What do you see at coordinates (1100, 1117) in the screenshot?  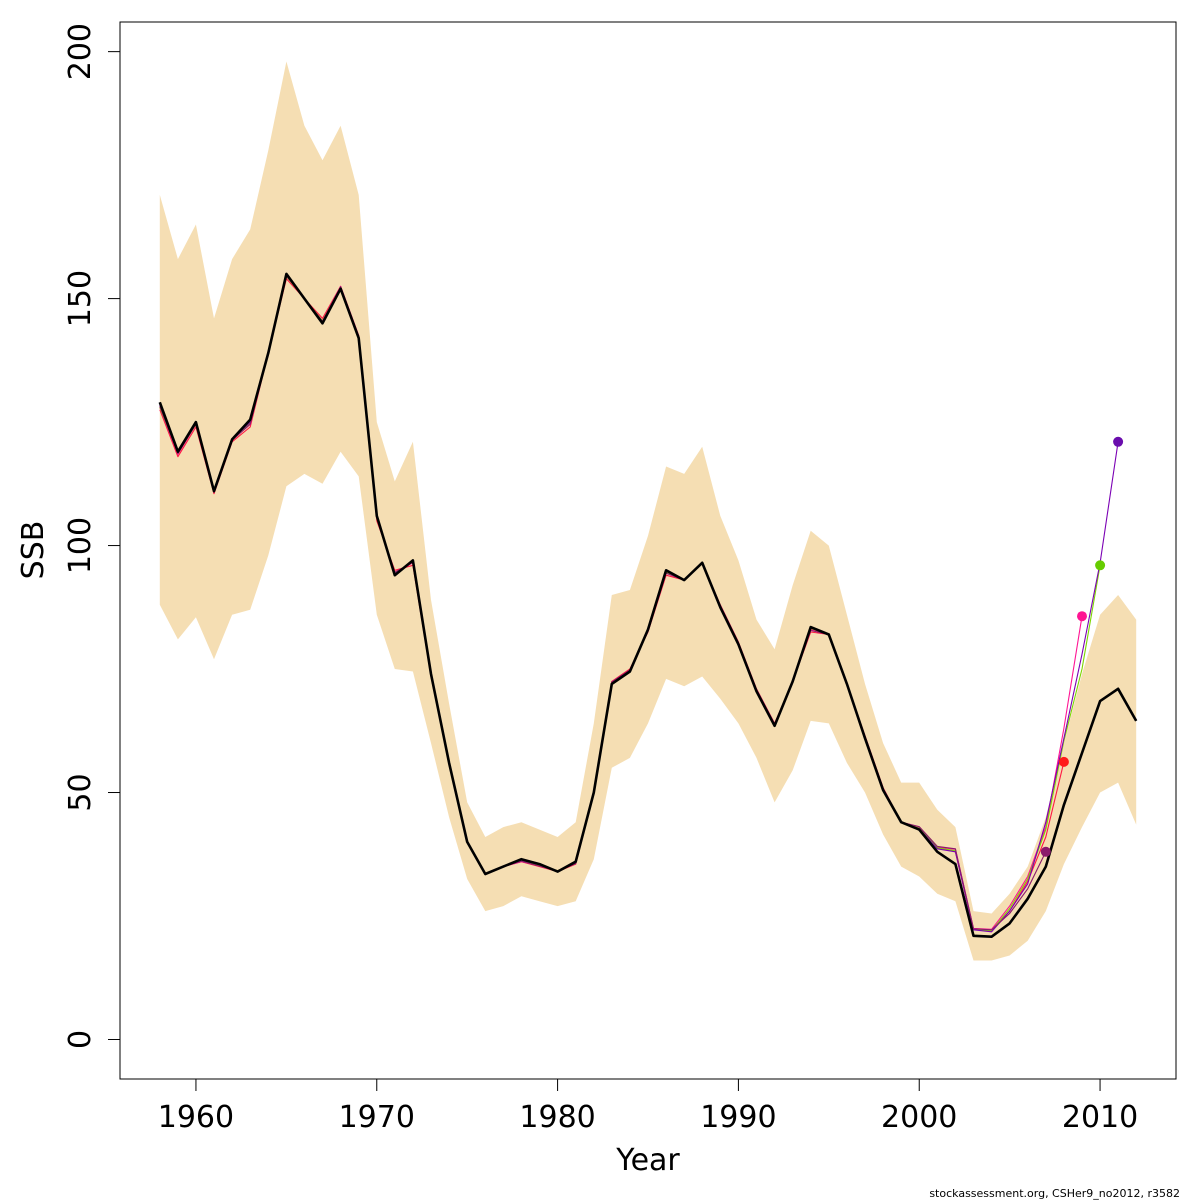 I see `x-tick-label: 2010` at bounding box center [1100, 1117].